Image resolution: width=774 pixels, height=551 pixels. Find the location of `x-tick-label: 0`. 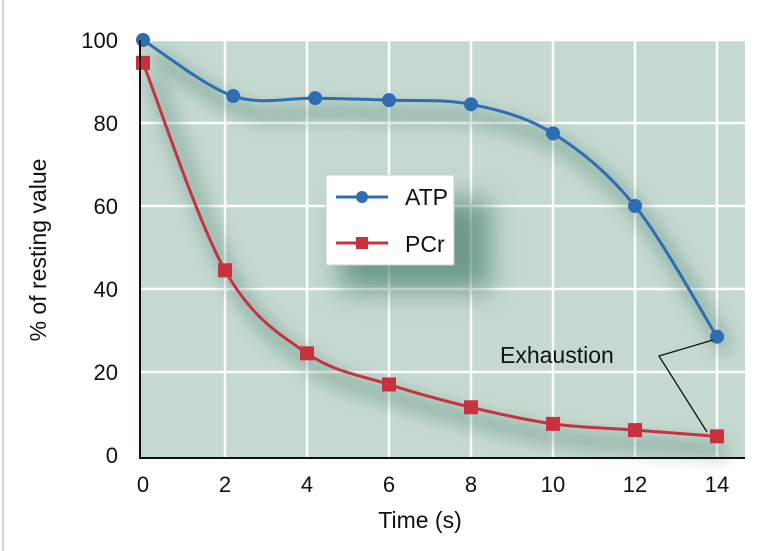

x-tick-label: 0 is located at coordinates (143, 484).